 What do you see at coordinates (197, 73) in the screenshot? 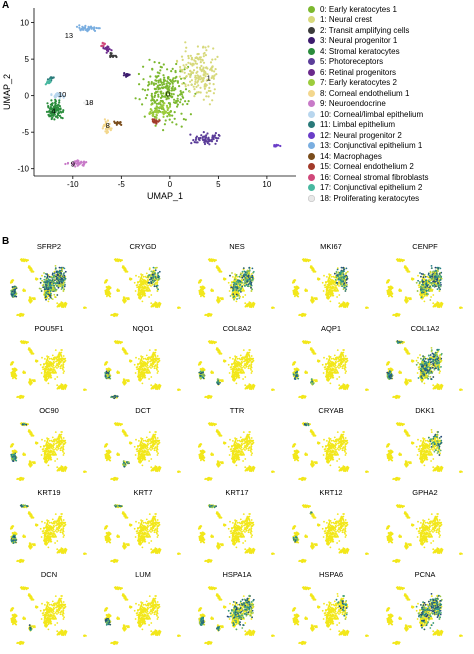
I see `cluster-1-points` at bounding box center [197, 73].